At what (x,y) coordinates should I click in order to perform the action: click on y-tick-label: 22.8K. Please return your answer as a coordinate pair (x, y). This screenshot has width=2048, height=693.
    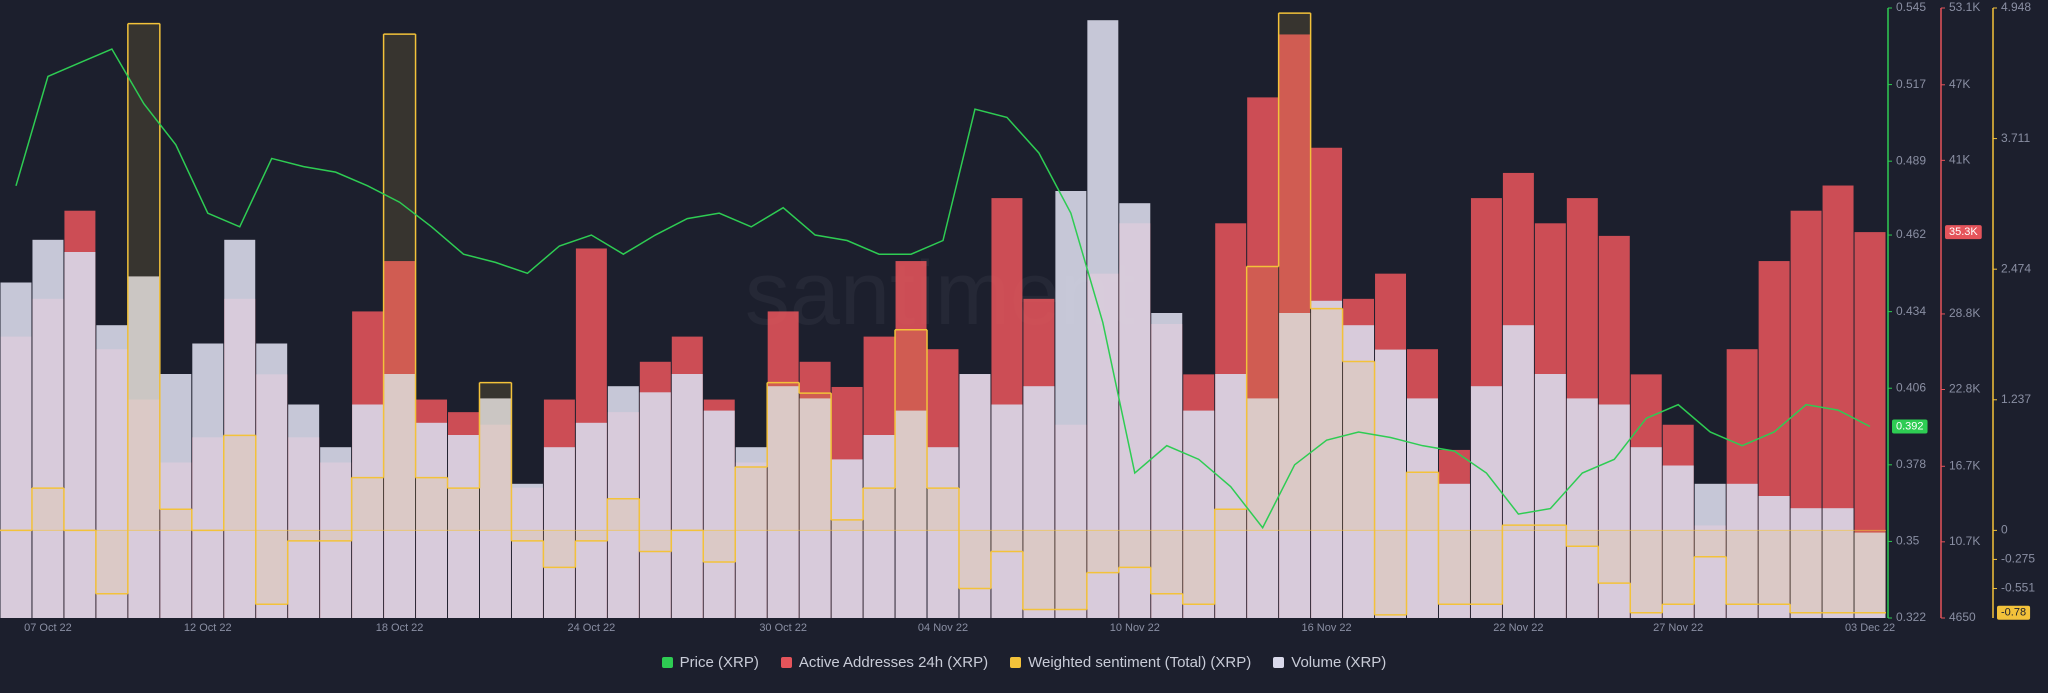
    Looking at the image, I should click on (1964, 389).